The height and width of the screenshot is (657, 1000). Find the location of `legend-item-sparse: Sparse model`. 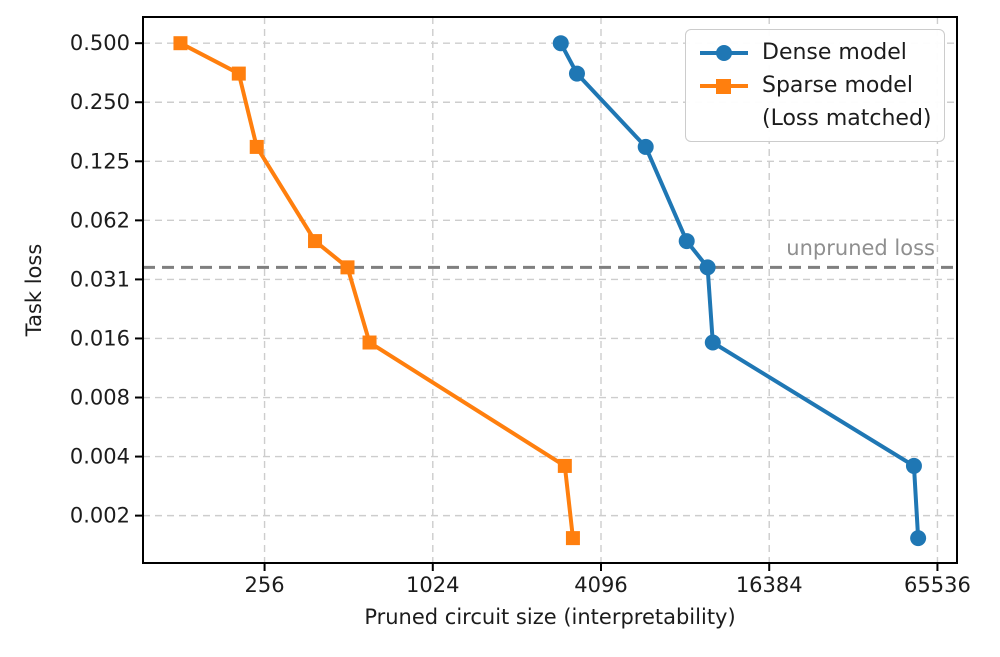

legend-item-sparse: Sparse model is located at coordinates (815, 85).